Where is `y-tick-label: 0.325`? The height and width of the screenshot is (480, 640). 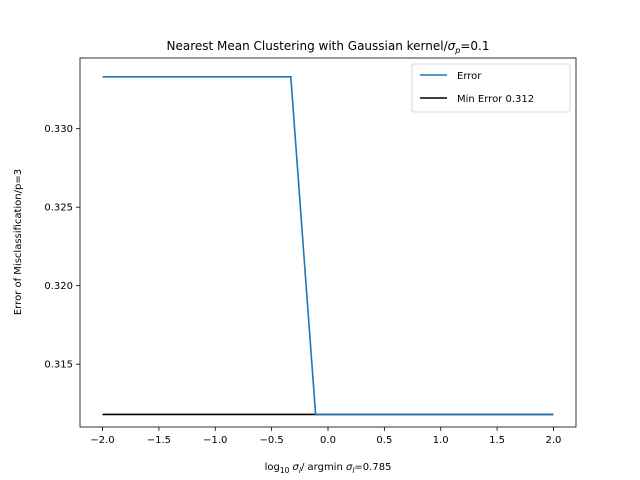 y-tick-label: 0.325 is located at coordinates (58, 208).